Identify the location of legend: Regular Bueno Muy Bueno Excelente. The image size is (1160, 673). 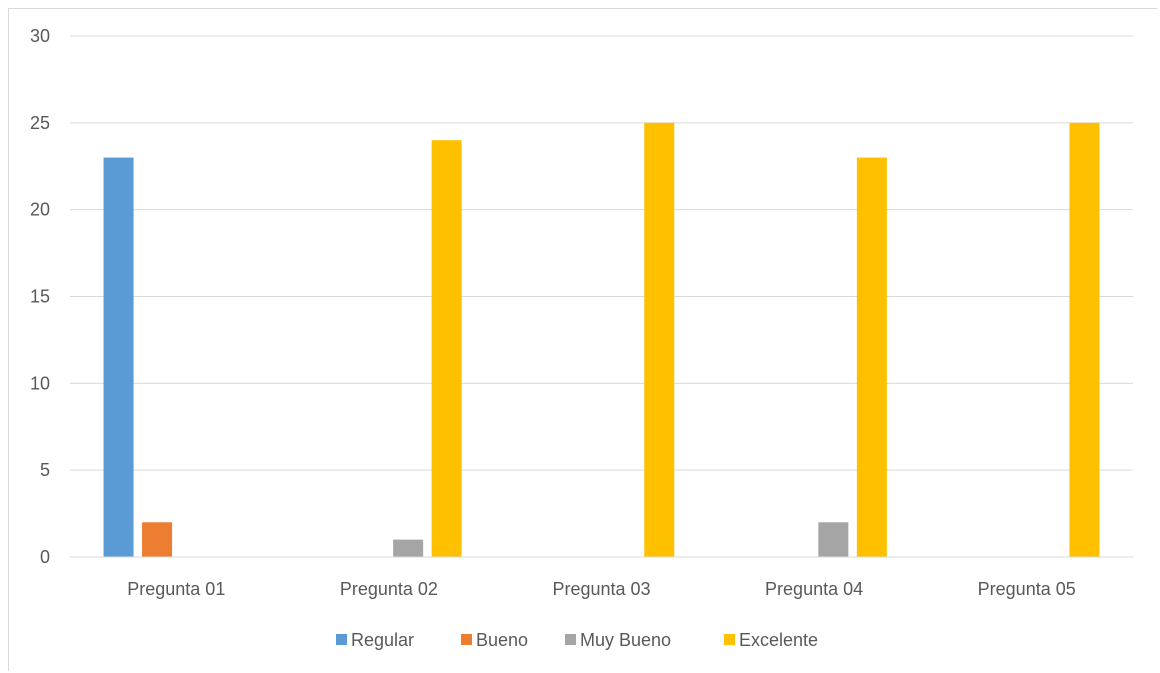
(577, 640).